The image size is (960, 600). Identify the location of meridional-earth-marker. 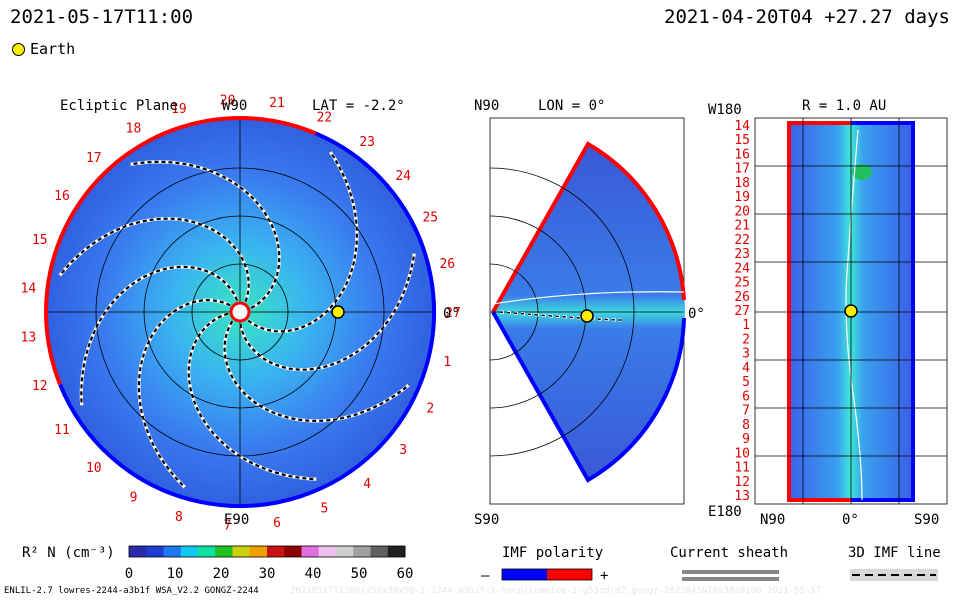
(587, 316).